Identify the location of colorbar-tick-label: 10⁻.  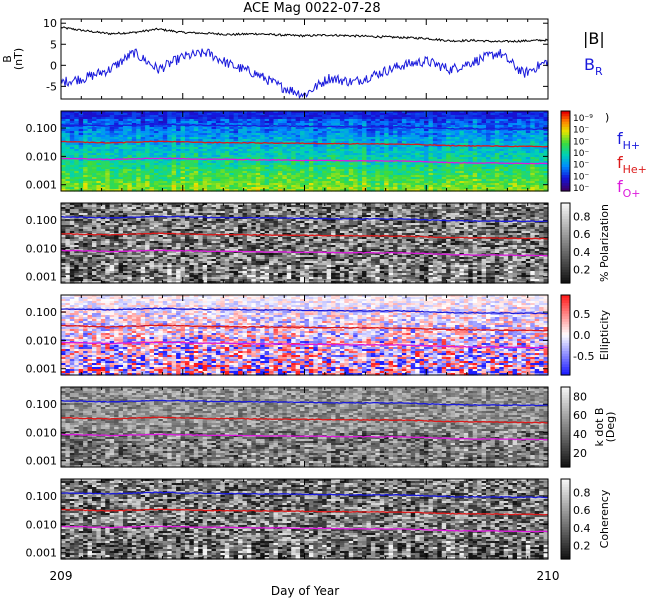
(581, 142).